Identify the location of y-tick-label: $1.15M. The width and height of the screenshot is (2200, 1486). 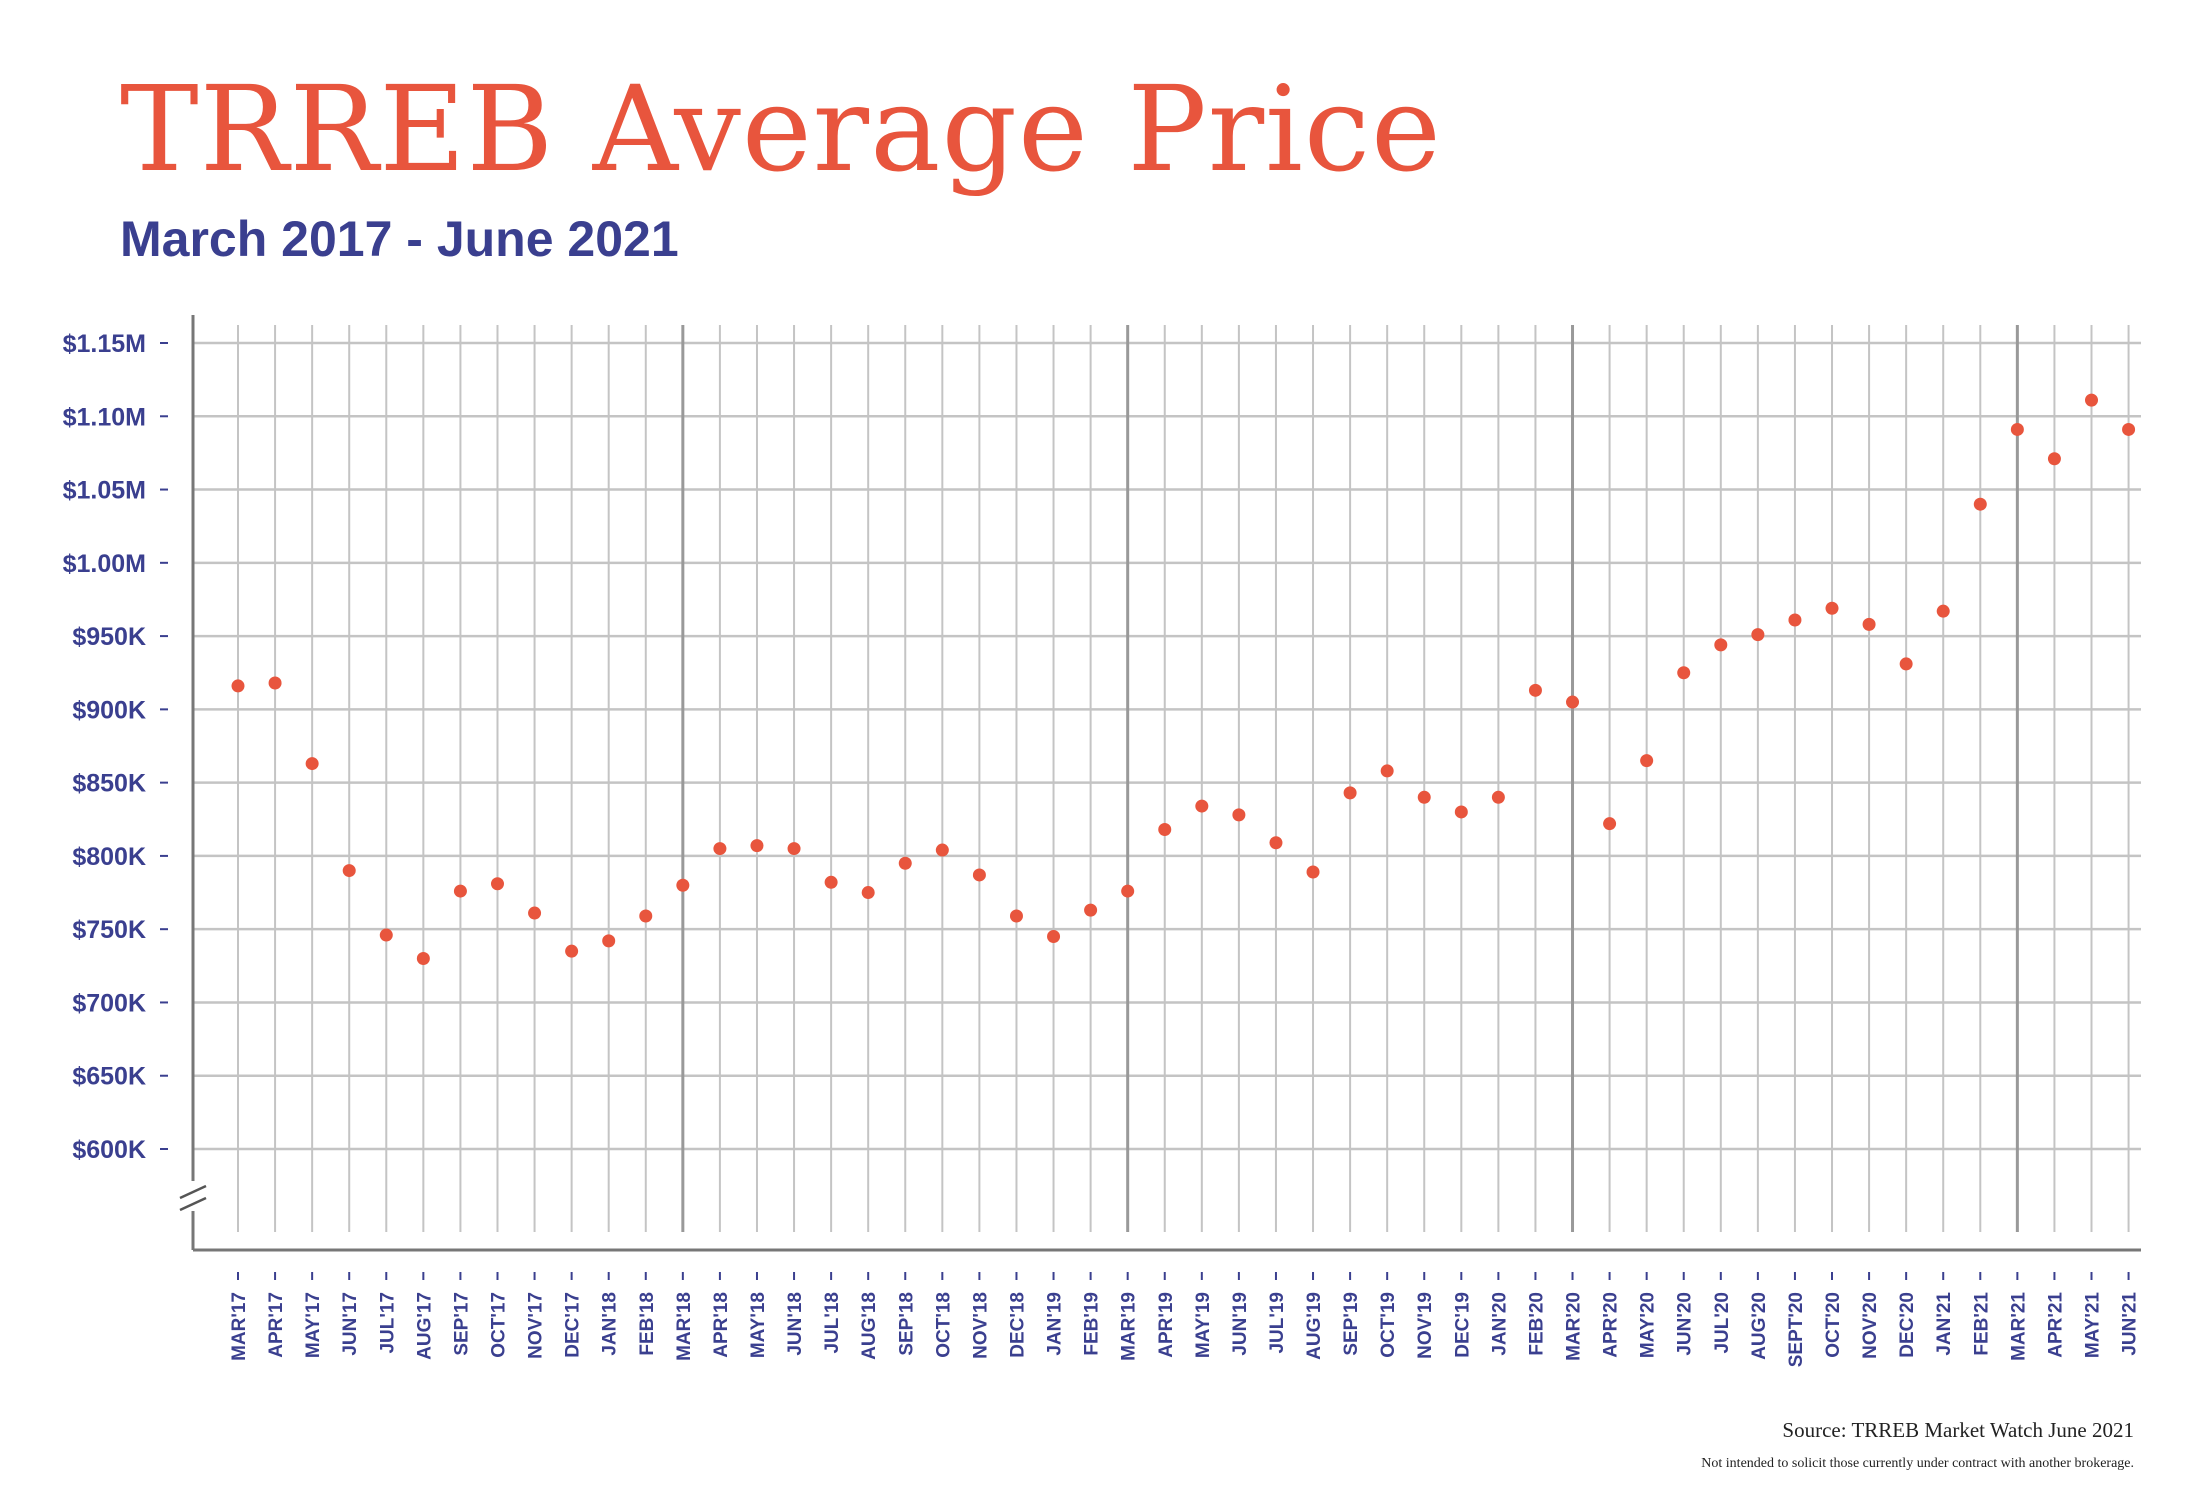
(104, 344).